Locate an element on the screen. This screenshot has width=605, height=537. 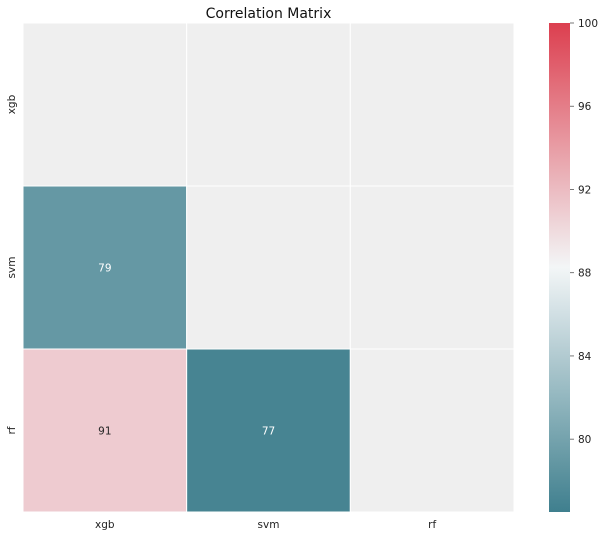
colorbar-gradient is located at coordinates (559, 267).